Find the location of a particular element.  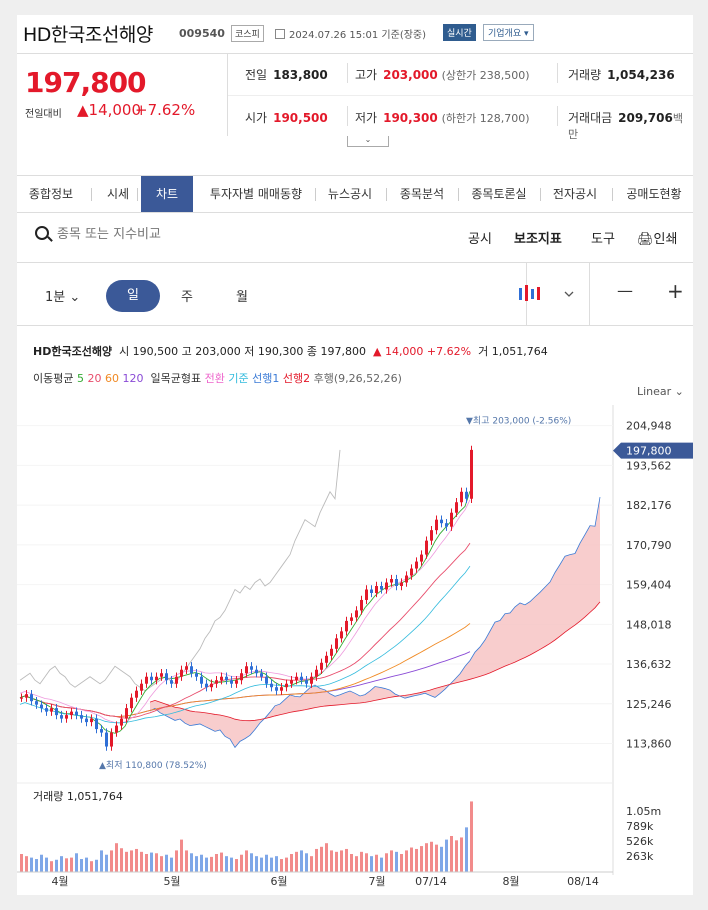

print-button: 🖨인쇄 is located at coordinates (657, 237).